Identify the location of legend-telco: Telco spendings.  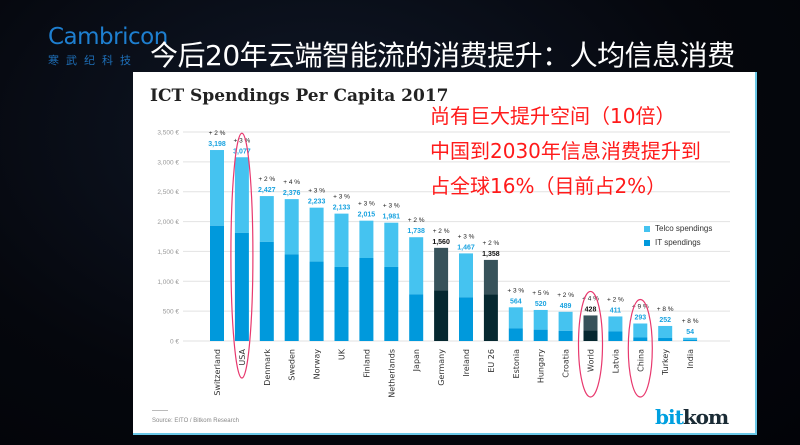
(678, 228).